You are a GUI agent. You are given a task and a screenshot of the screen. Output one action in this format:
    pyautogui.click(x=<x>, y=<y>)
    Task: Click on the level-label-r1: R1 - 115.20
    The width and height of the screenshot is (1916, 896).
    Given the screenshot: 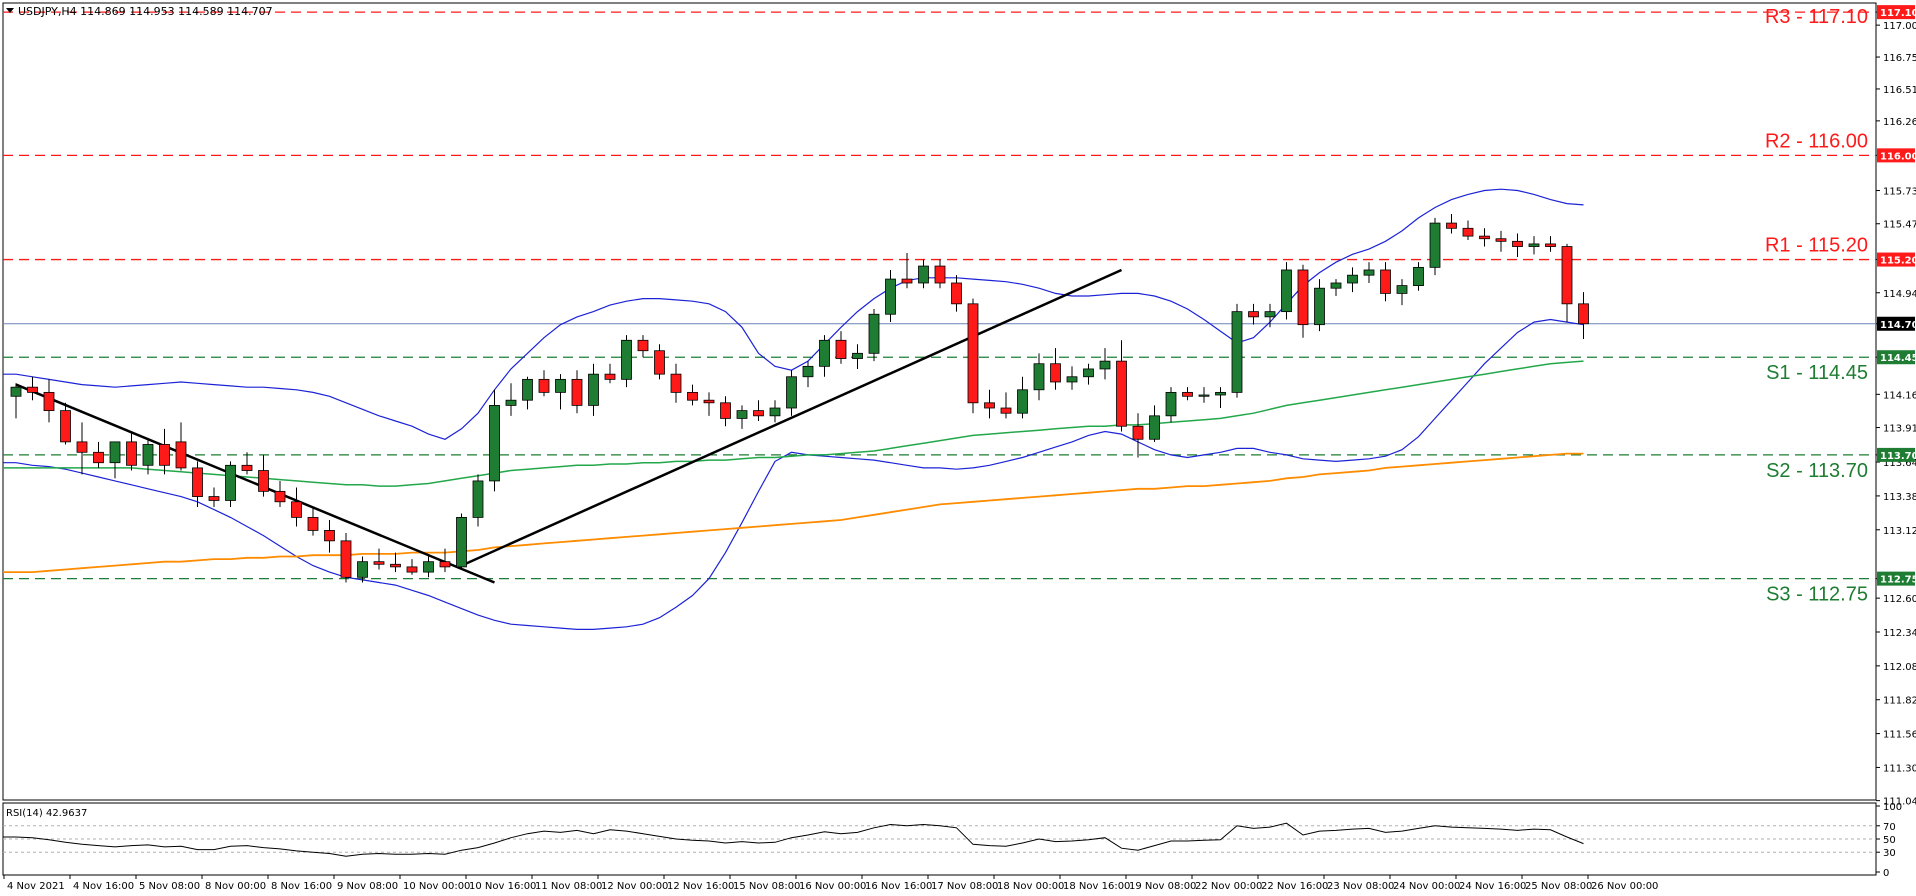 What is the action you would take?
    pyautogui.click(x=1816, y=246)
    